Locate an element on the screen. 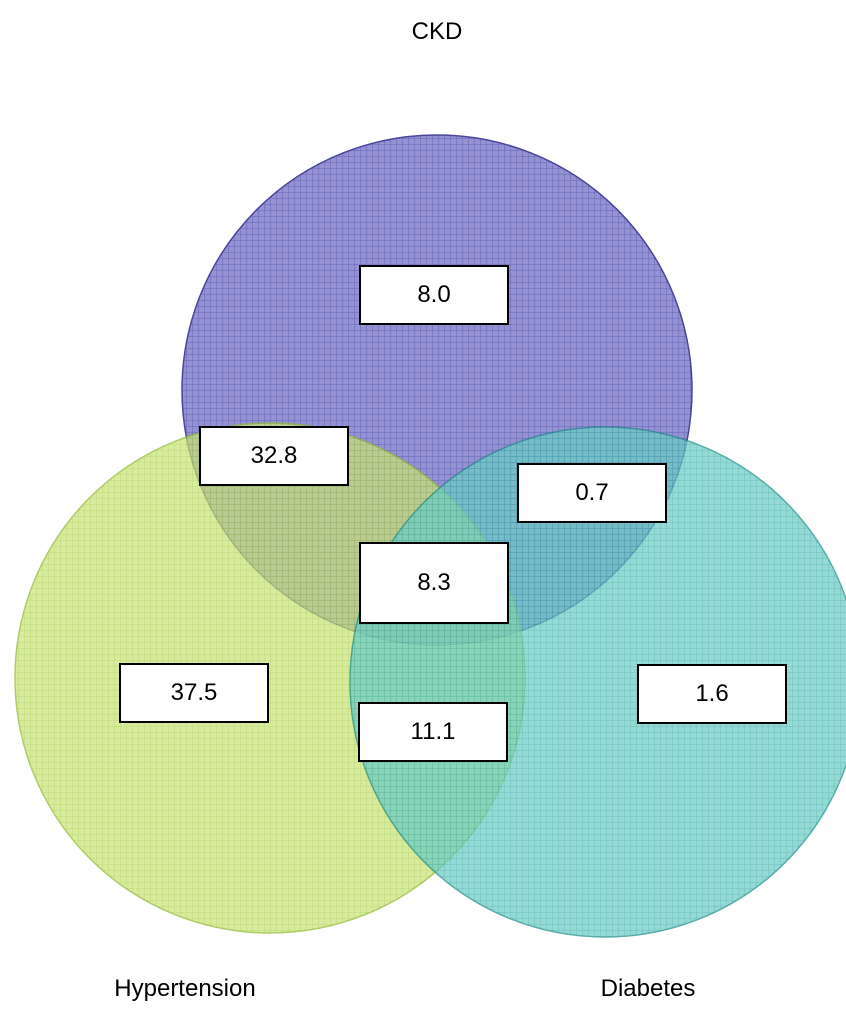 The width and height of the screenshot is (846, 1032). diabetes-label: Diabetes is located at coordinates (648, 988).